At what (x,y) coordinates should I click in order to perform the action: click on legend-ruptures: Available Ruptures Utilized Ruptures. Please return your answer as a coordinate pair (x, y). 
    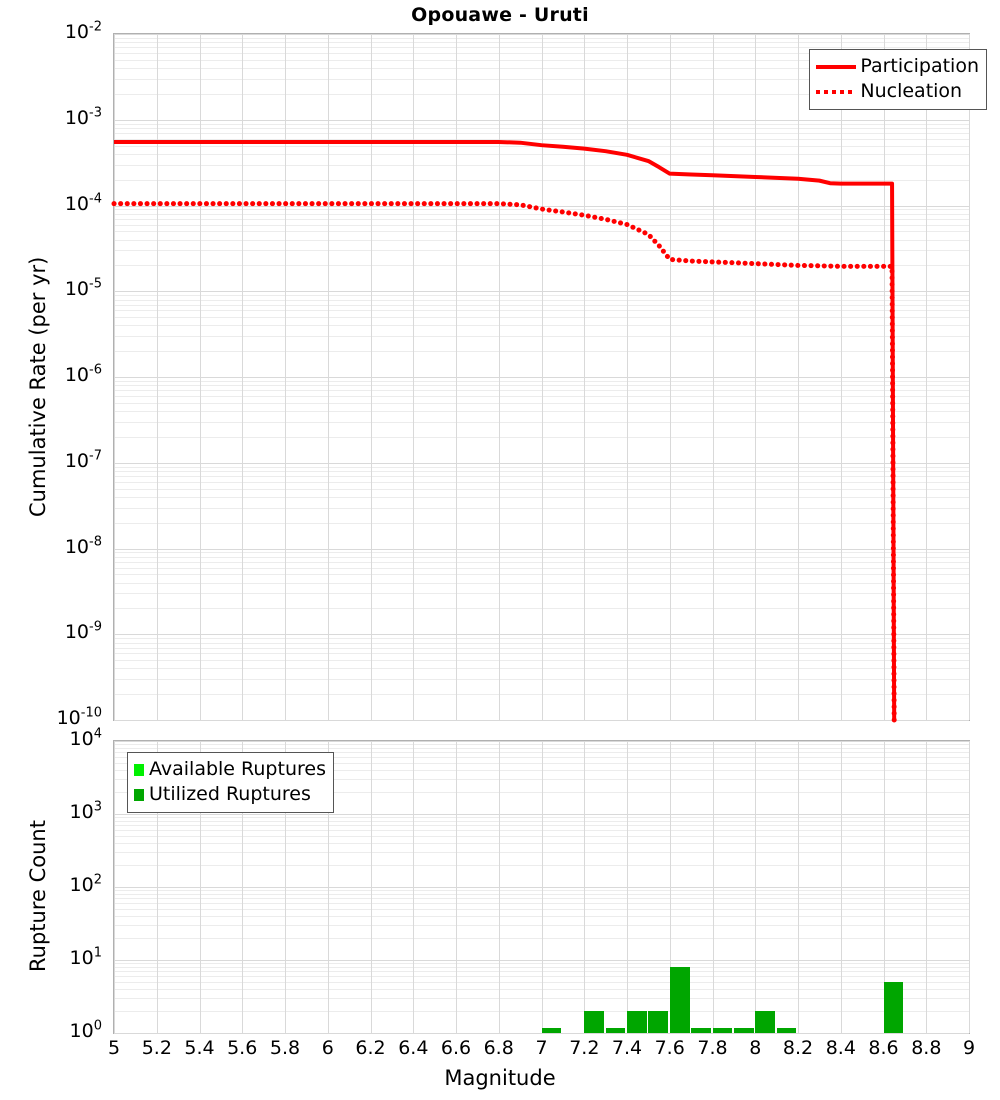
    Looking at the image, I should click on (230, 782).